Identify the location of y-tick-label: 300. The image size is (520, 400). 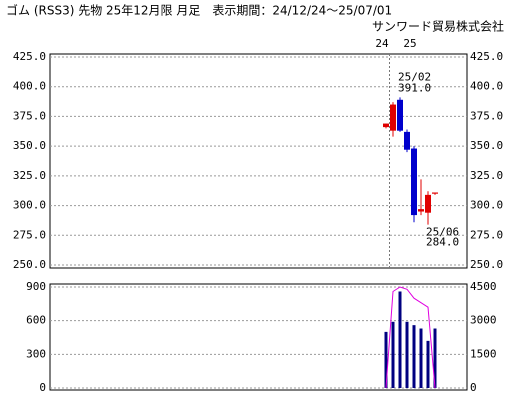
(36, 353).